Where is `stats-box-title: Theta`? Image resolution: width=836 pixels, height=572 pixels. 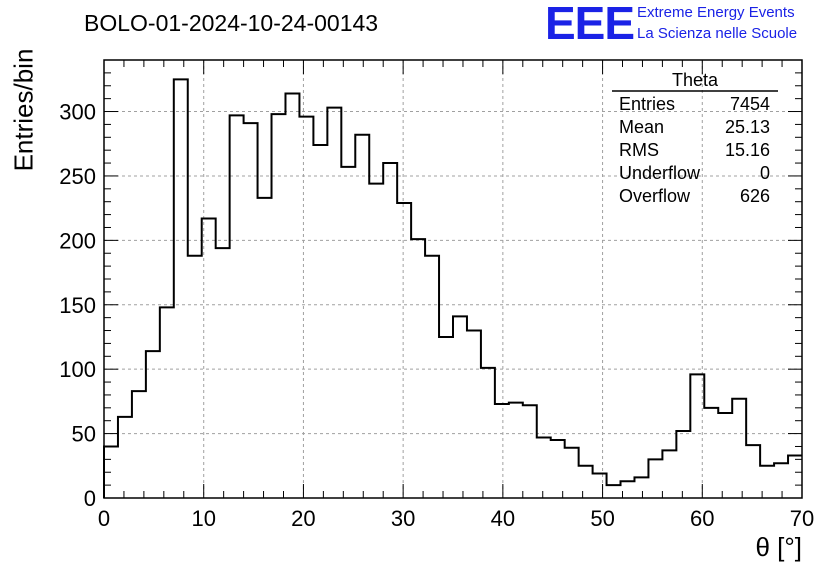
stats-box-title: Theta is located at coordinates (695, 80).